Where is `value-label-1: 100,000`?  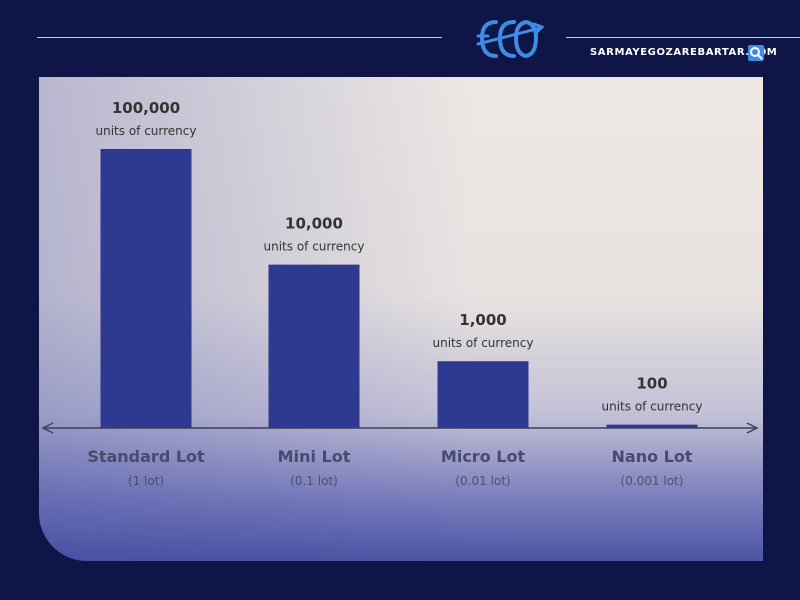
value-label-1: 100,000 is located at coordinates (146, 108).